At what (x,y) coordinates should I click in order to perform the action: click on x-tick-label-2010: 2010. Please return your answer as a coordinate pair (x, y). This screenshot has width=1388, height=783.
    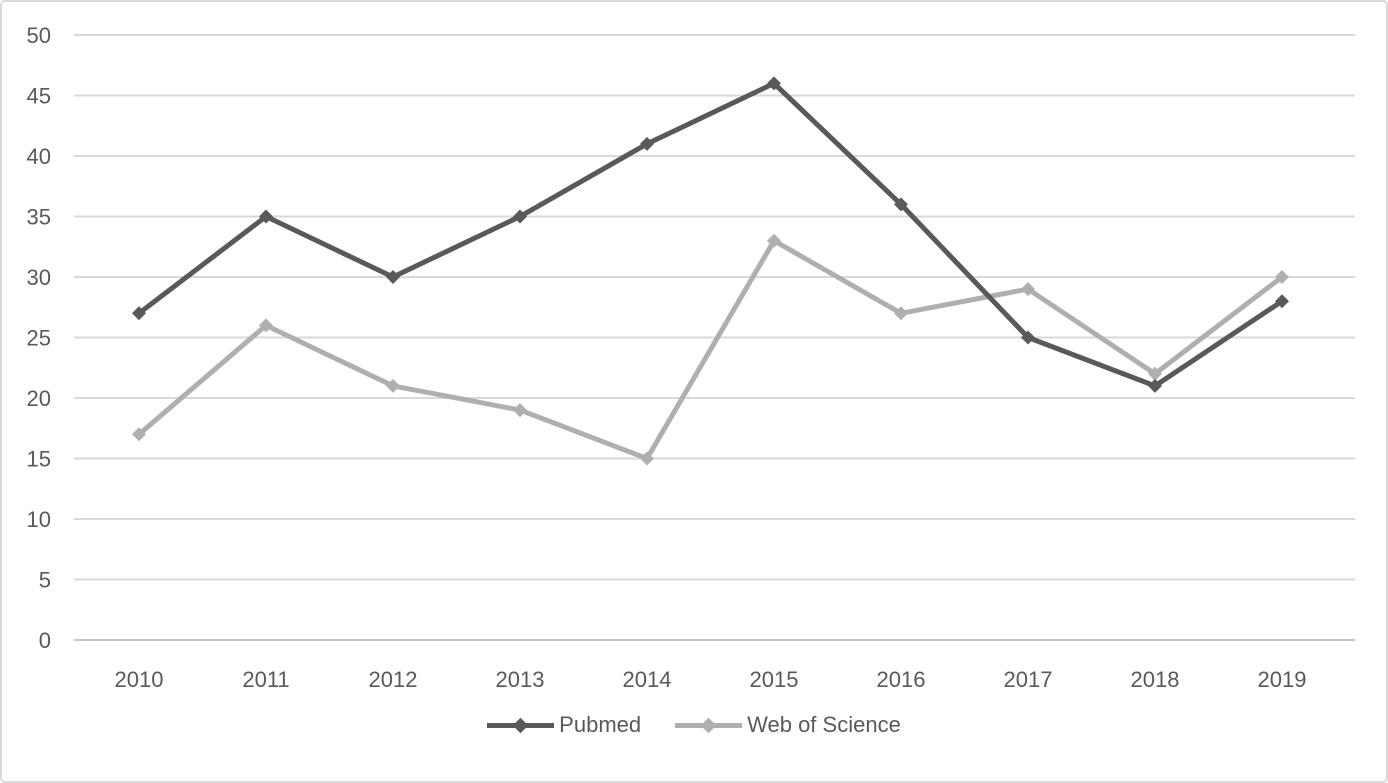
    Looking at the image, I should click on (139, 679).